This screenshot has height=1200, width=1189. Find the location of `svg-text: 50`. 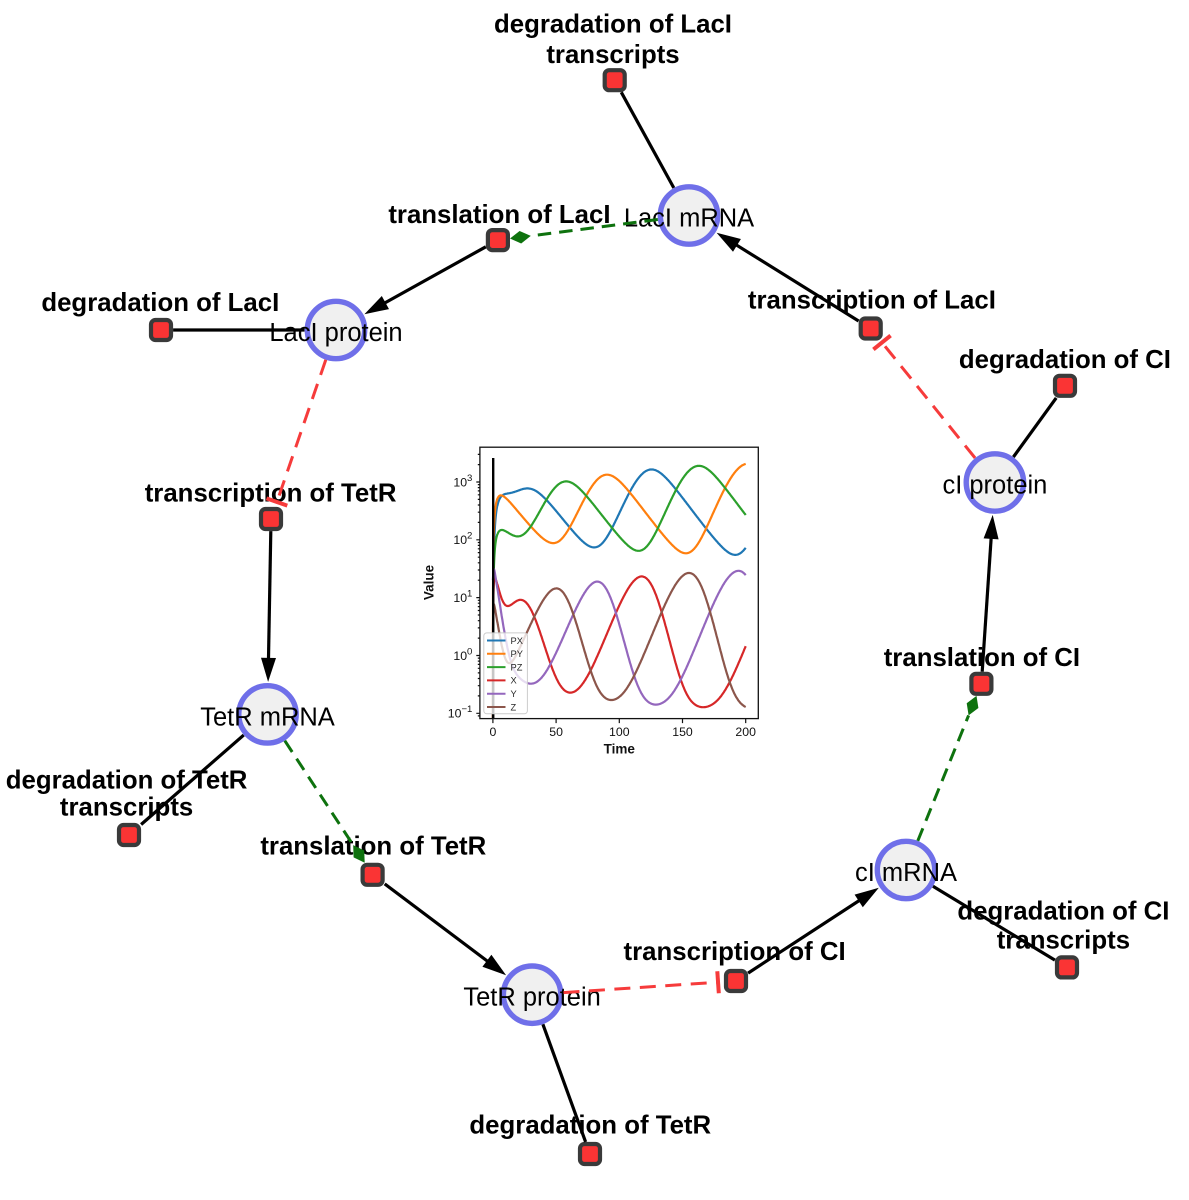

svg-text: 50 is located at coordinates (556, 732).